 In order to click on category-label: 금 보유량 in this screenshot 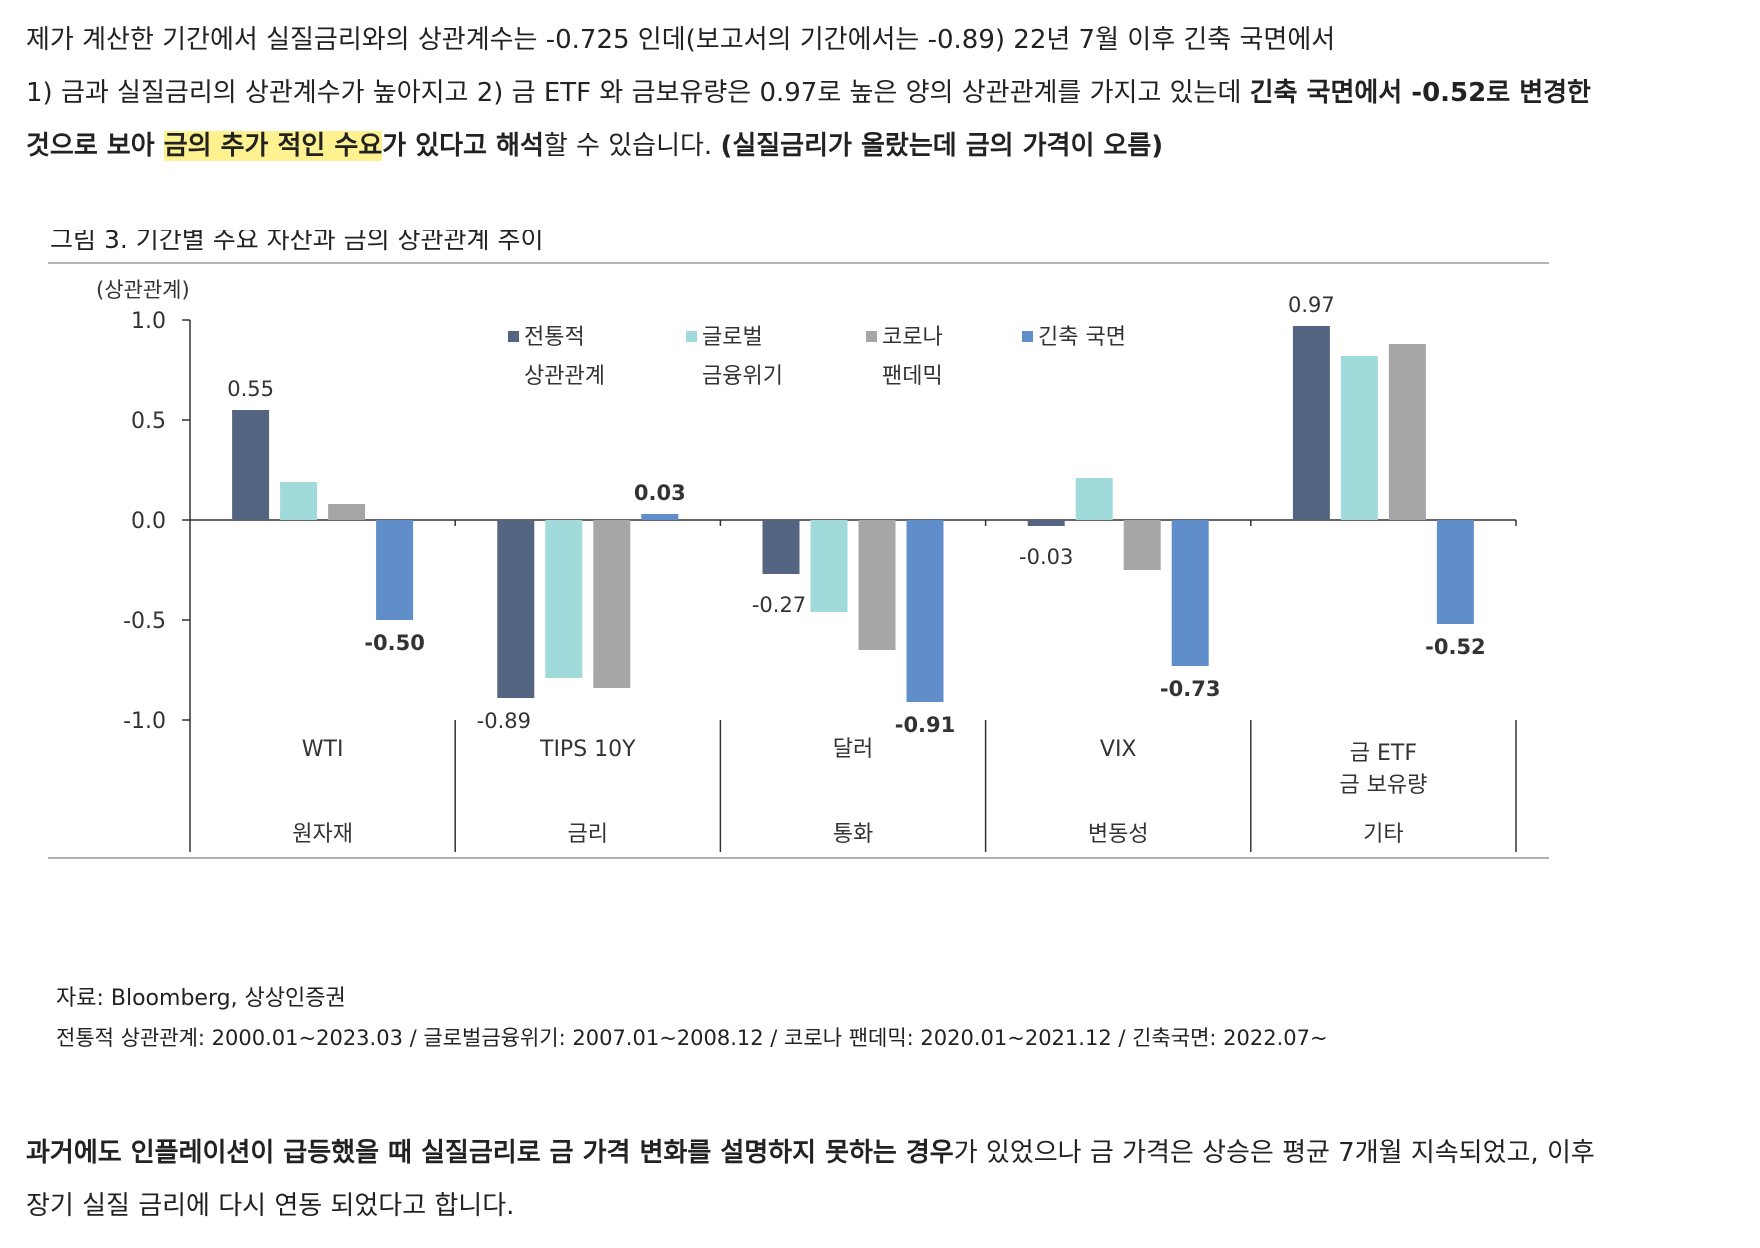, I will do `click(1383, 785)`.